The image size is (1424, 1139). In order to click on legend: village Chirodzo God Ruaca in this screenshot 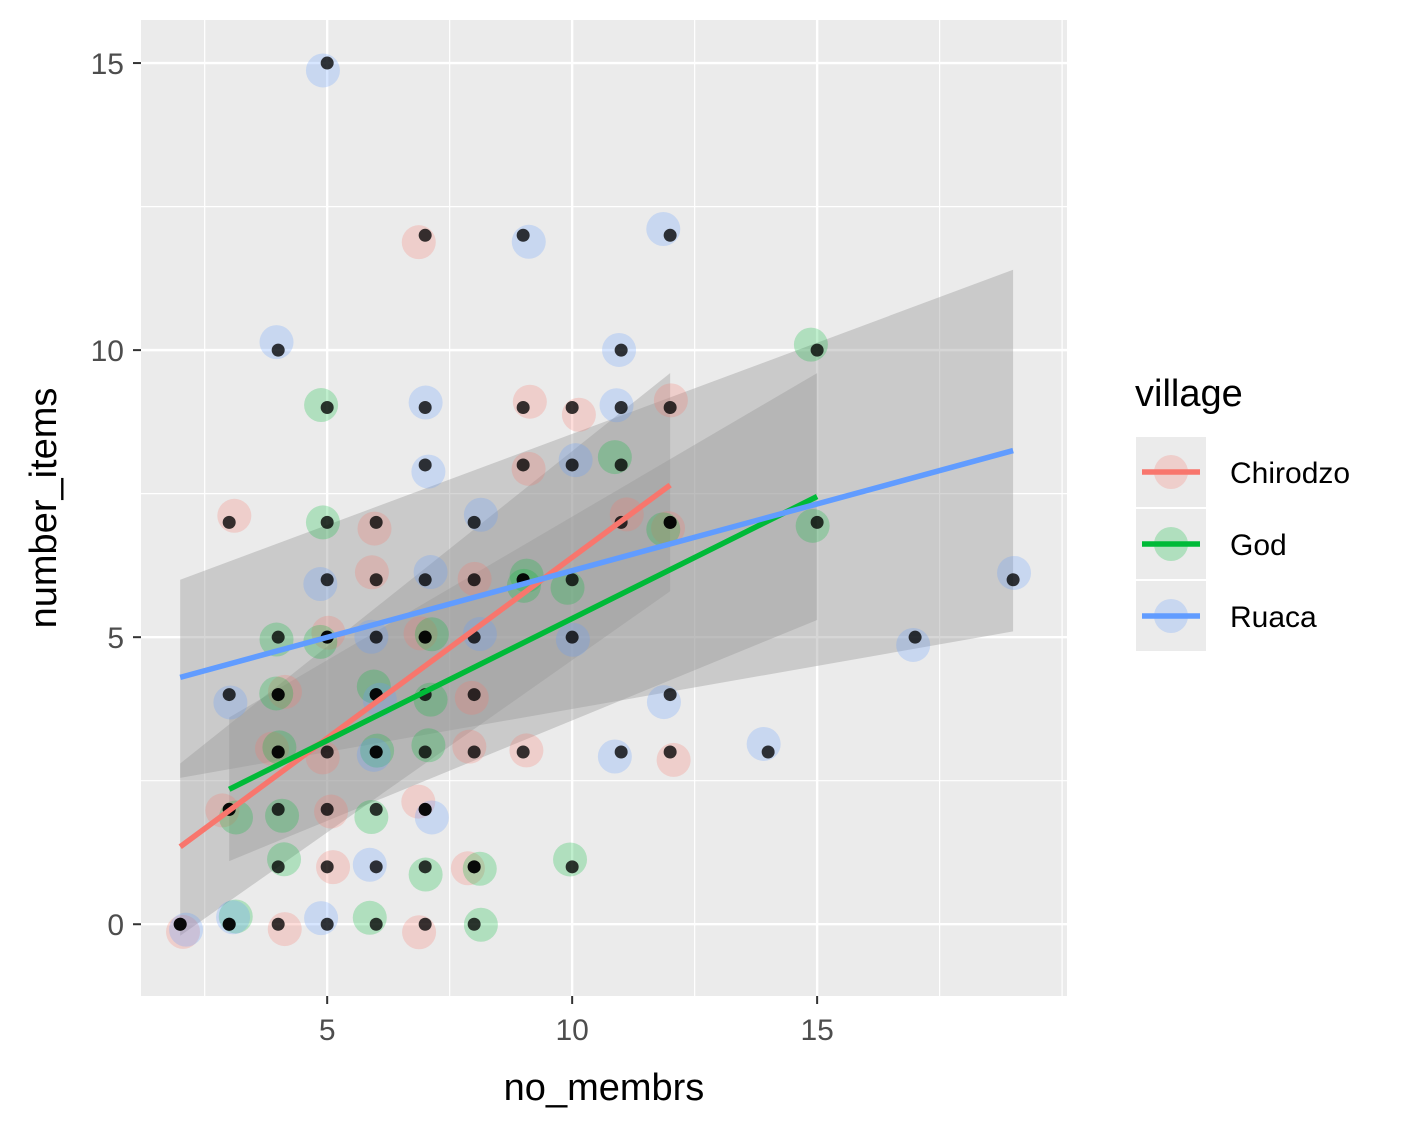, I will do `click(1242, 513)`.